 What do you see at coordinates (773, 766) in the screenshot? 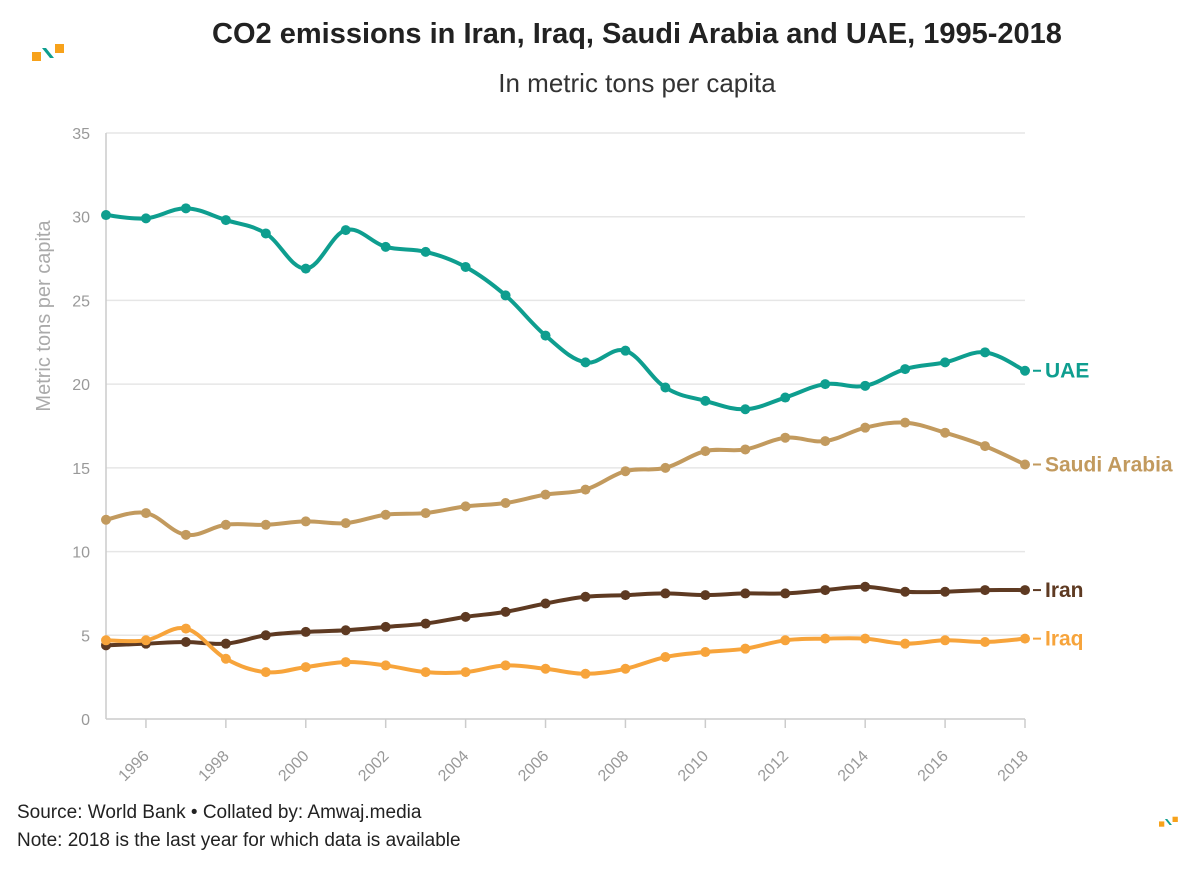
I see `x-tick-label: 2012` at bounding box center [773, 766].